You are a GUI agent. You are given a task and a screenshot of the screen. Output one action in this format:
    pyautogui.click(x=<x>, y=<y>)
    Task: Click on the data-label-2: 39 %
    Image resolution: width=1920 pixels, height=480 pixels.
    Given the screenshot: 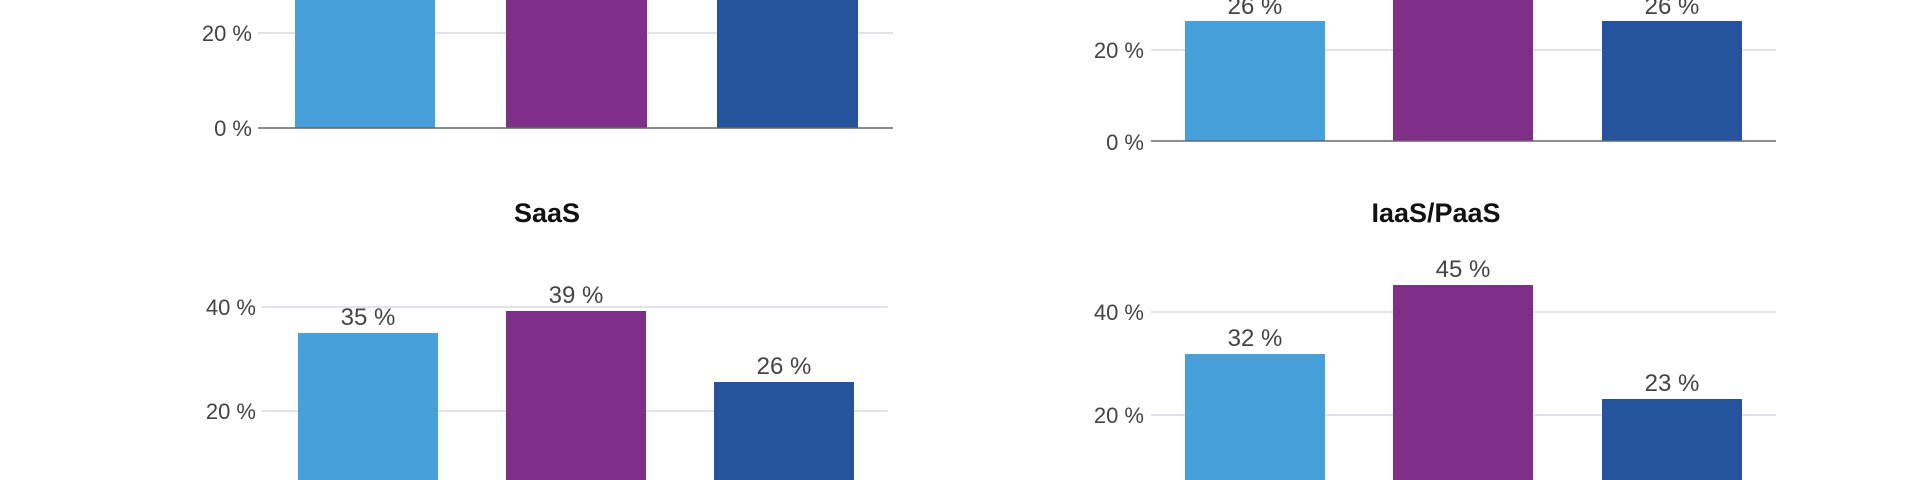 What is the action you would take?
    pyautogui.click(x=576, y=295)
    